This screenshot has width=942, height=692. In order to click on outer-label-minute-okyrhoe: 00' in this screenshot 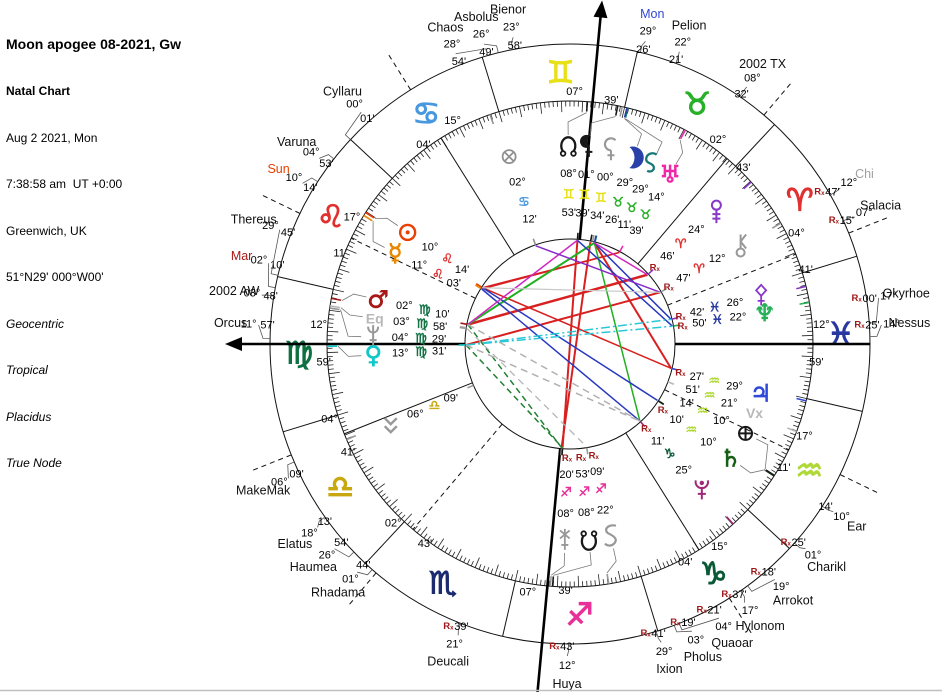, I will do `click(869, 299)`.